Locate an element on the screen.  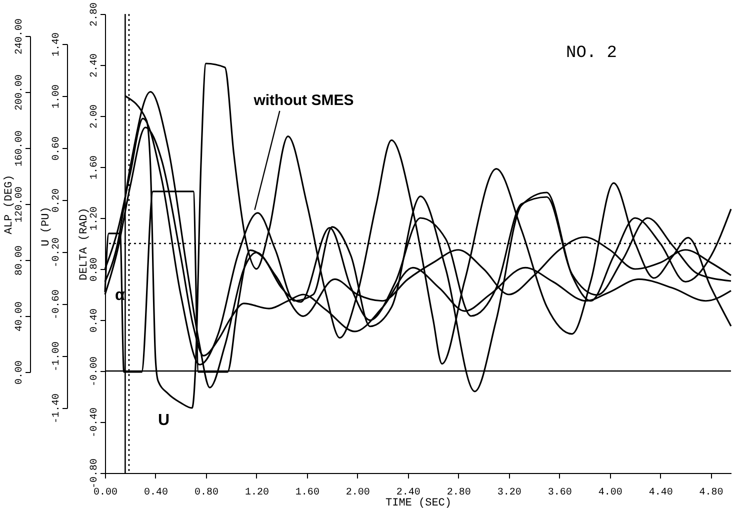
x-tick-label: 2.40 is located at coordinates (408, 493).